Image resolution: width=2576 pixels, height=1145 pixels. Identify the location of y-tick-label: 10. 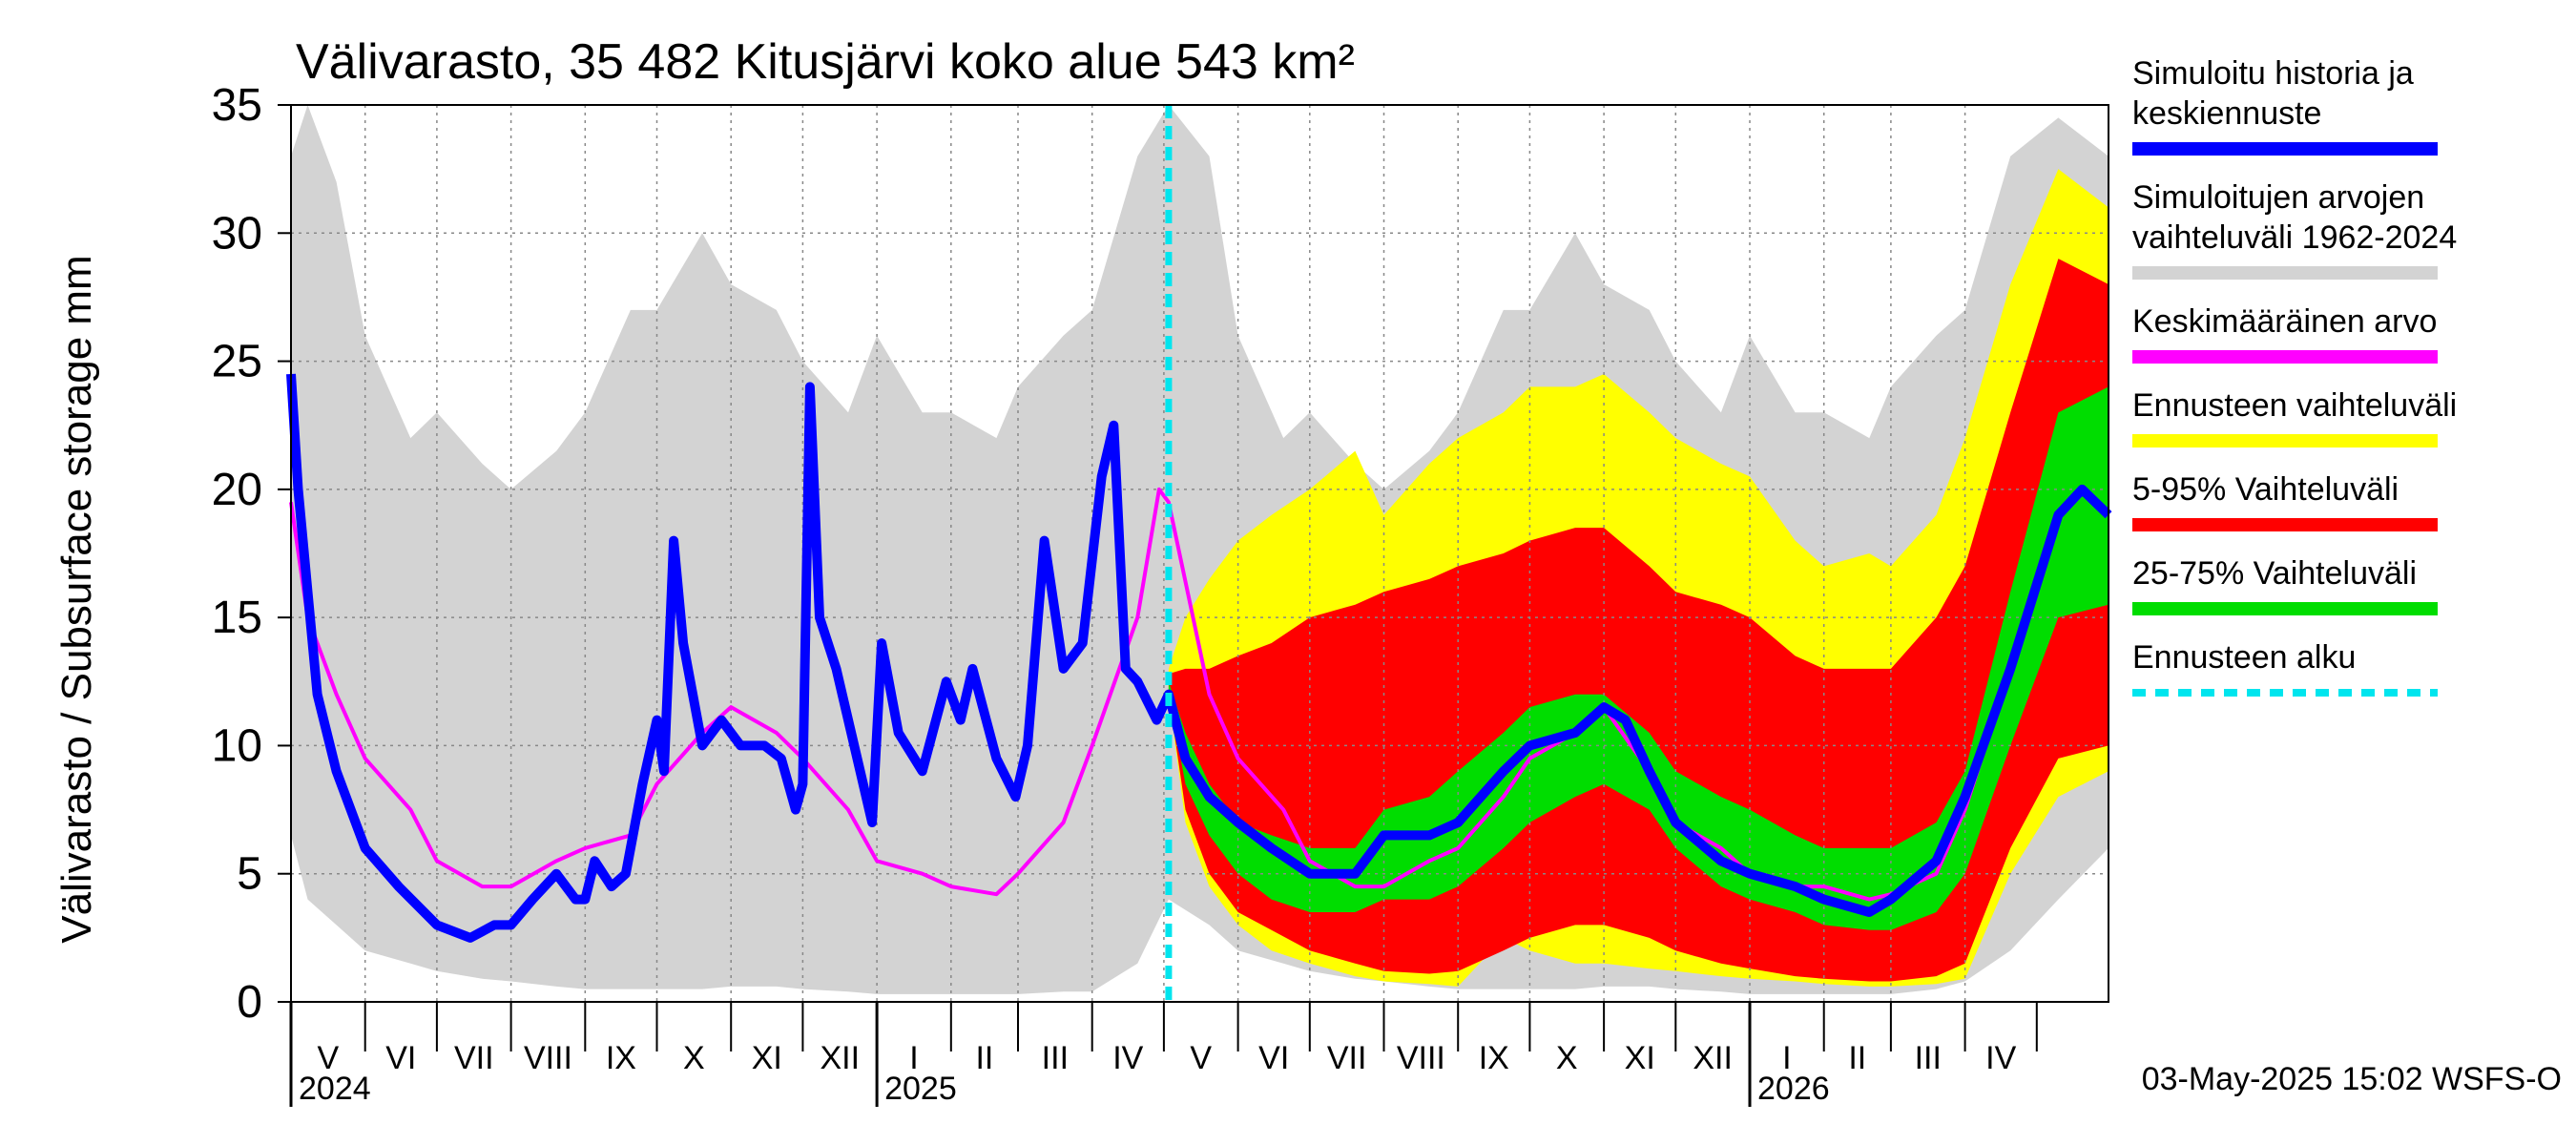
(237, 745).